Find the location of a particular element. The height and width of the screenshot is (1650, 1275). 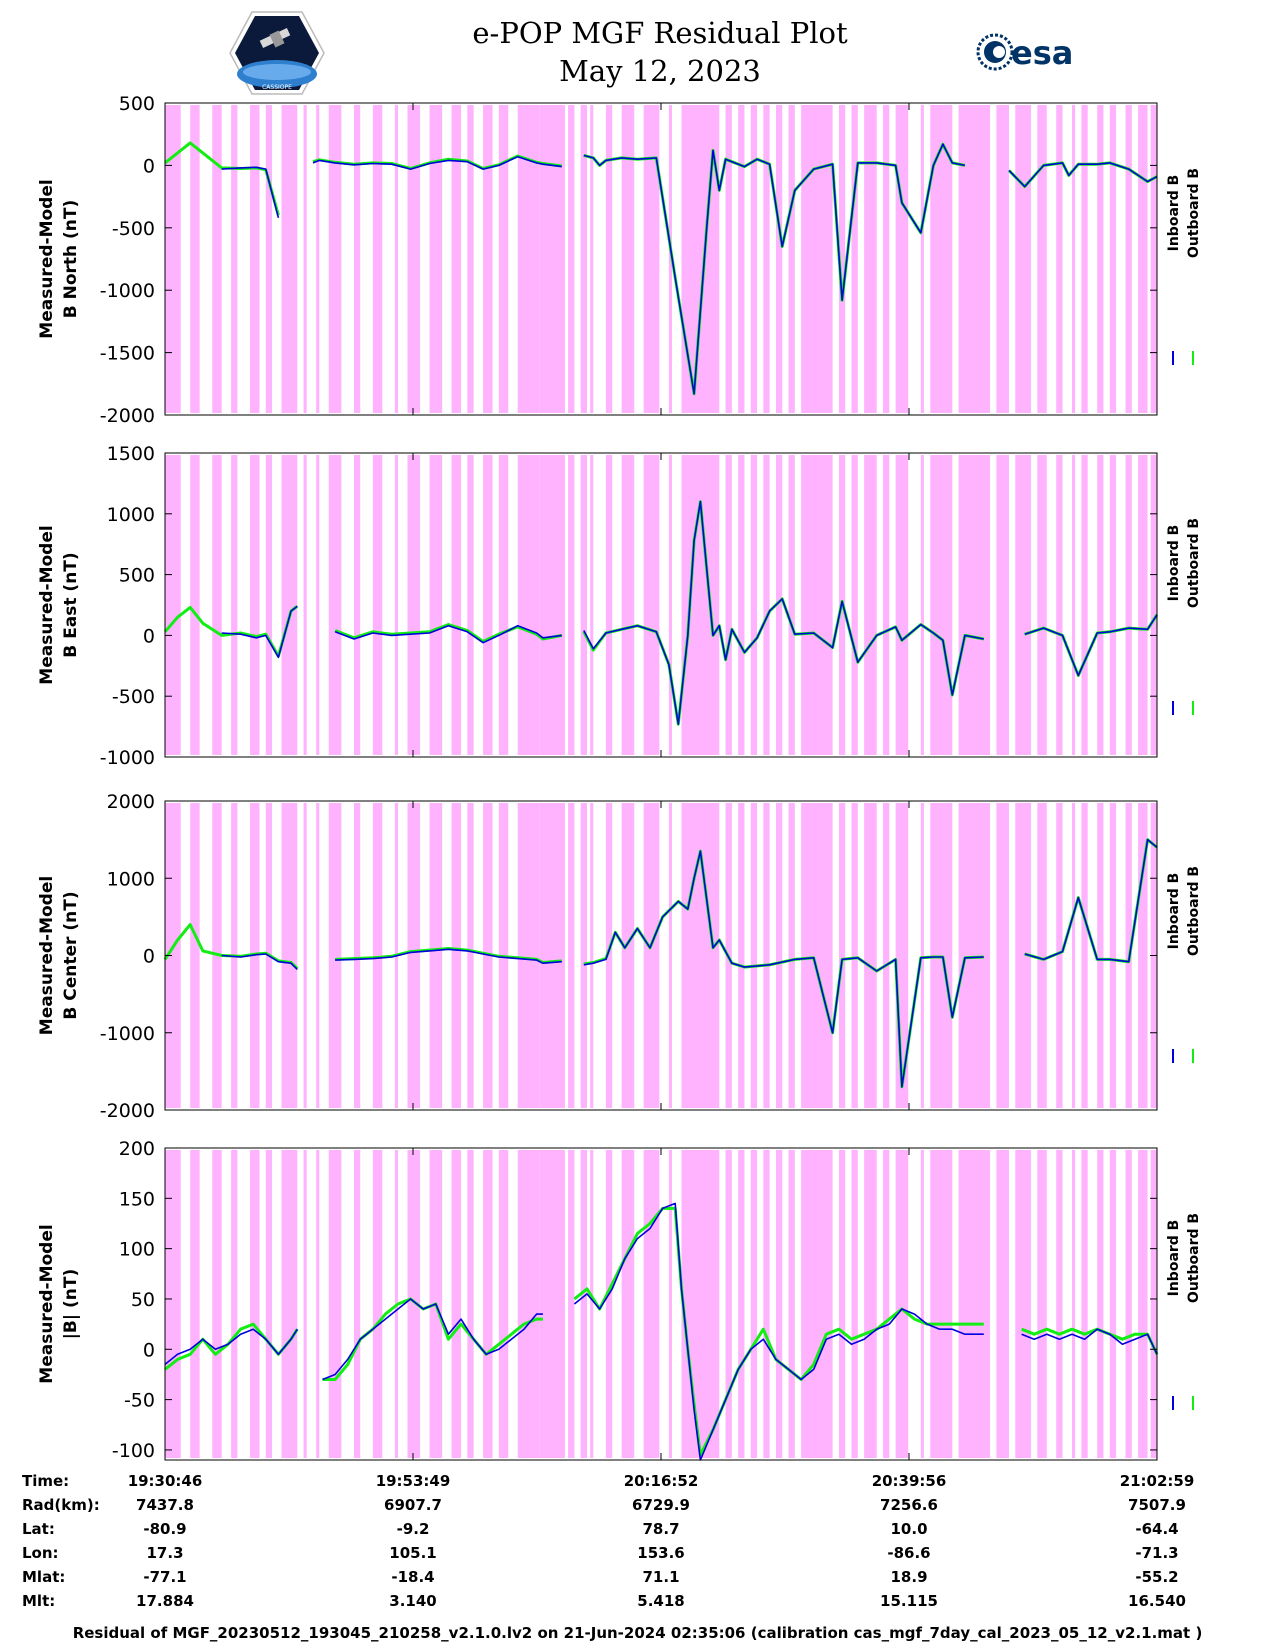

y-tick-label: 2000 is located at coordinates (131, 802).